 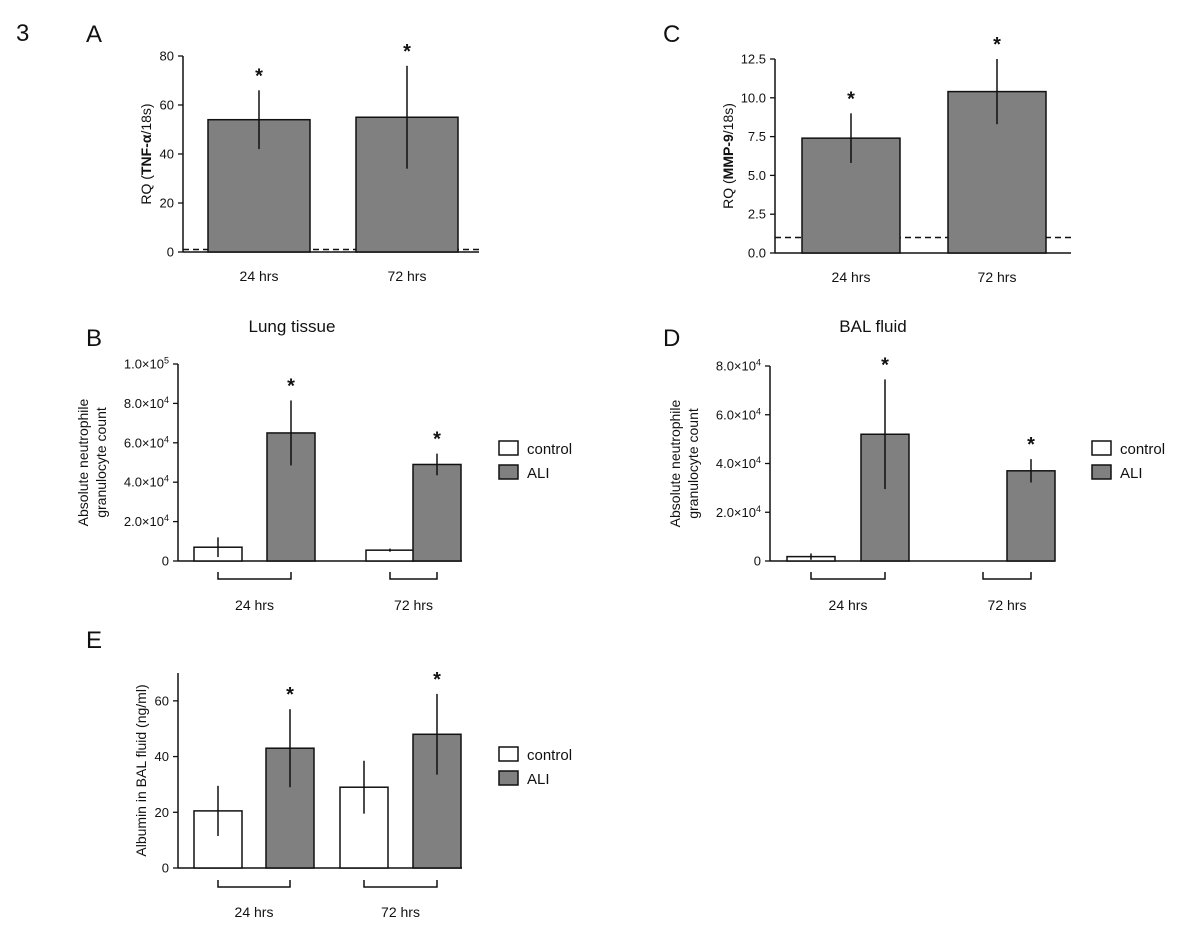 What do you see at coordinates (508, 448) in the screenshot?
I see `panel-b-legend-swatch-control` at bounding box center [508, 448].